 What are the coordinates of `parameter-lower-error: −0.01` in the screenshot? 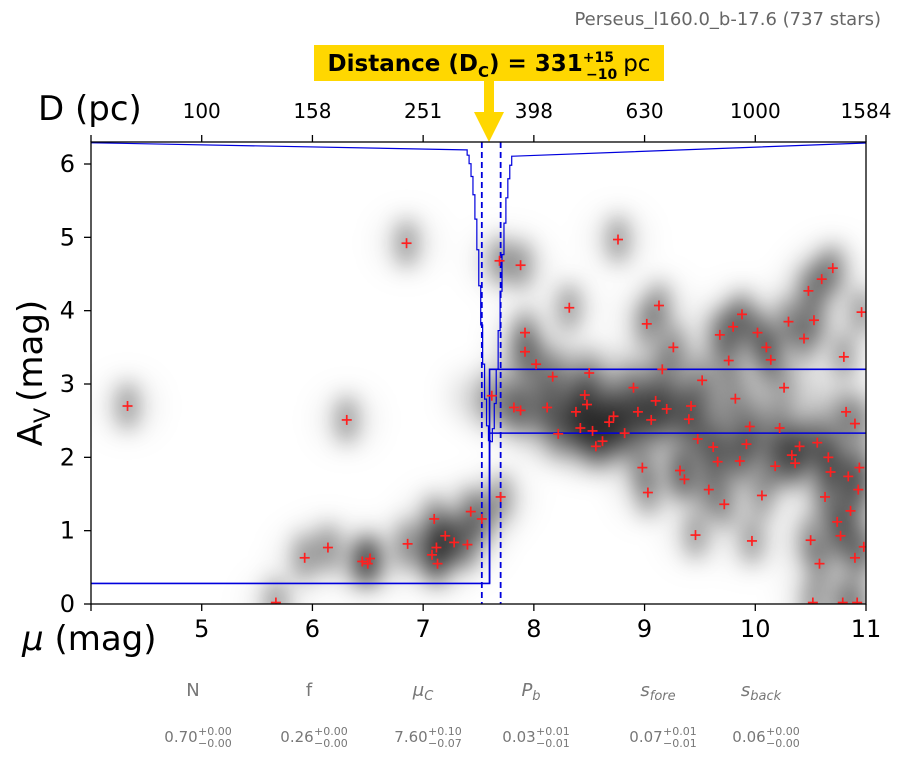 It's located at (680, 743).